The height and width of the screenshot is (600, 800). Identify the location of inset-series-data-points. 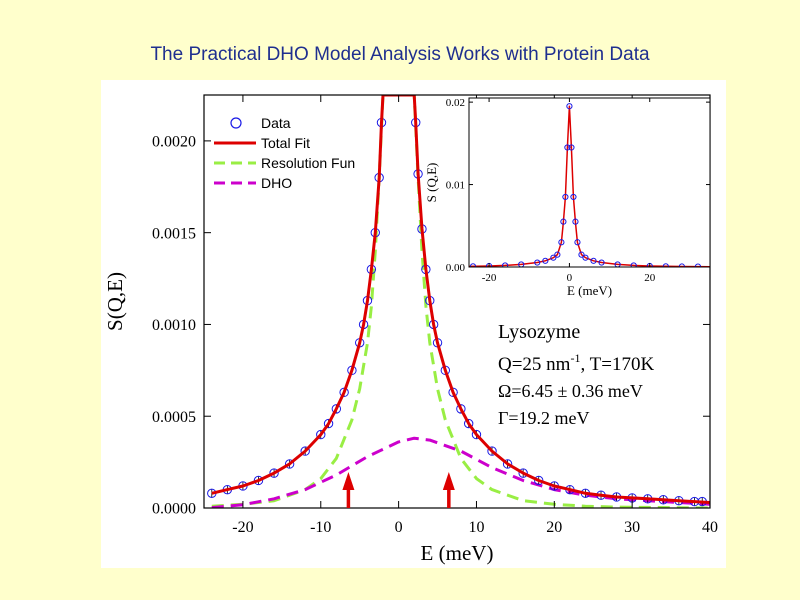
(585, 185).